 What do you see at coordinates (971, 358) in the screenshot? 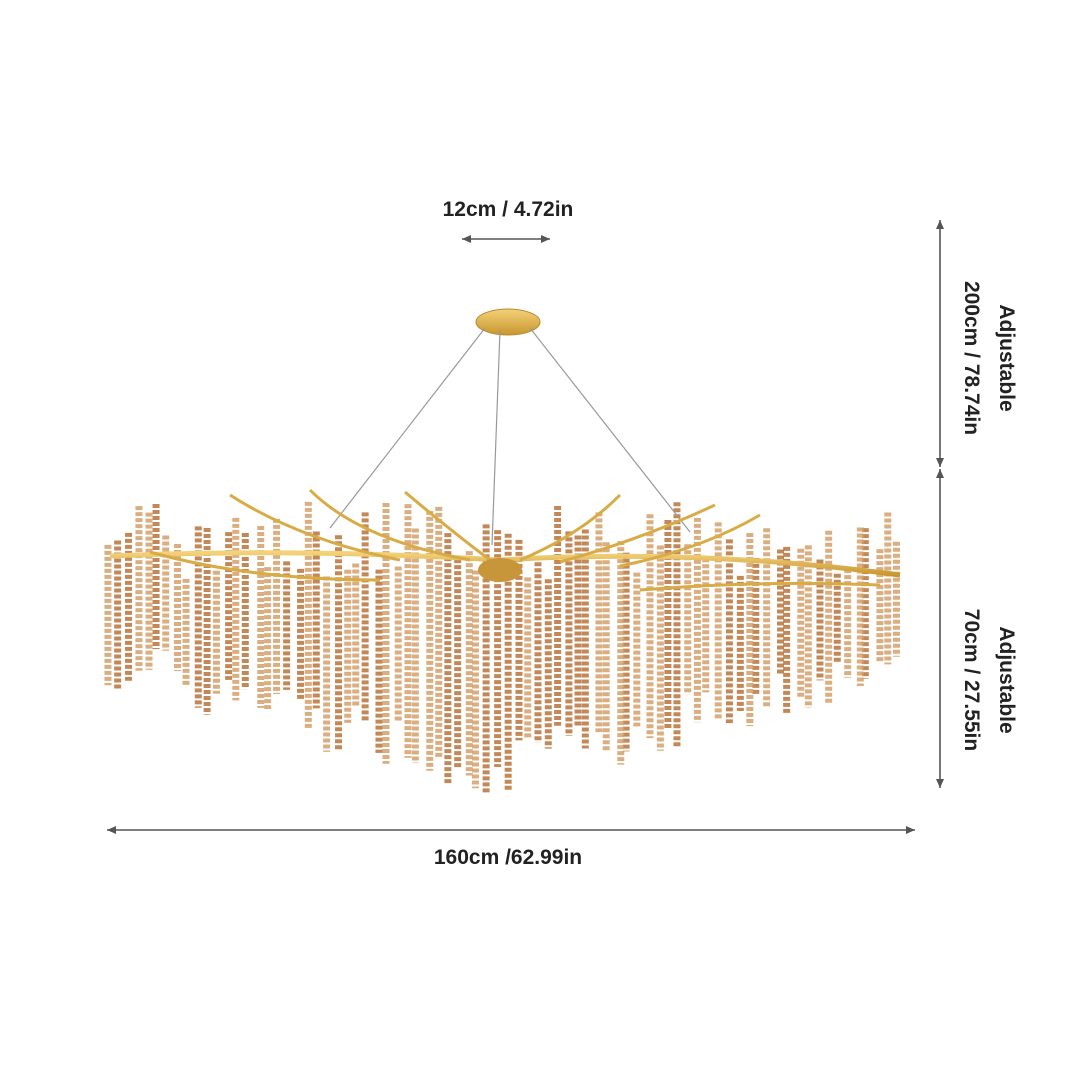
I see `cable-size: 200cm / 78.74in` at bounding box center [971, 358].